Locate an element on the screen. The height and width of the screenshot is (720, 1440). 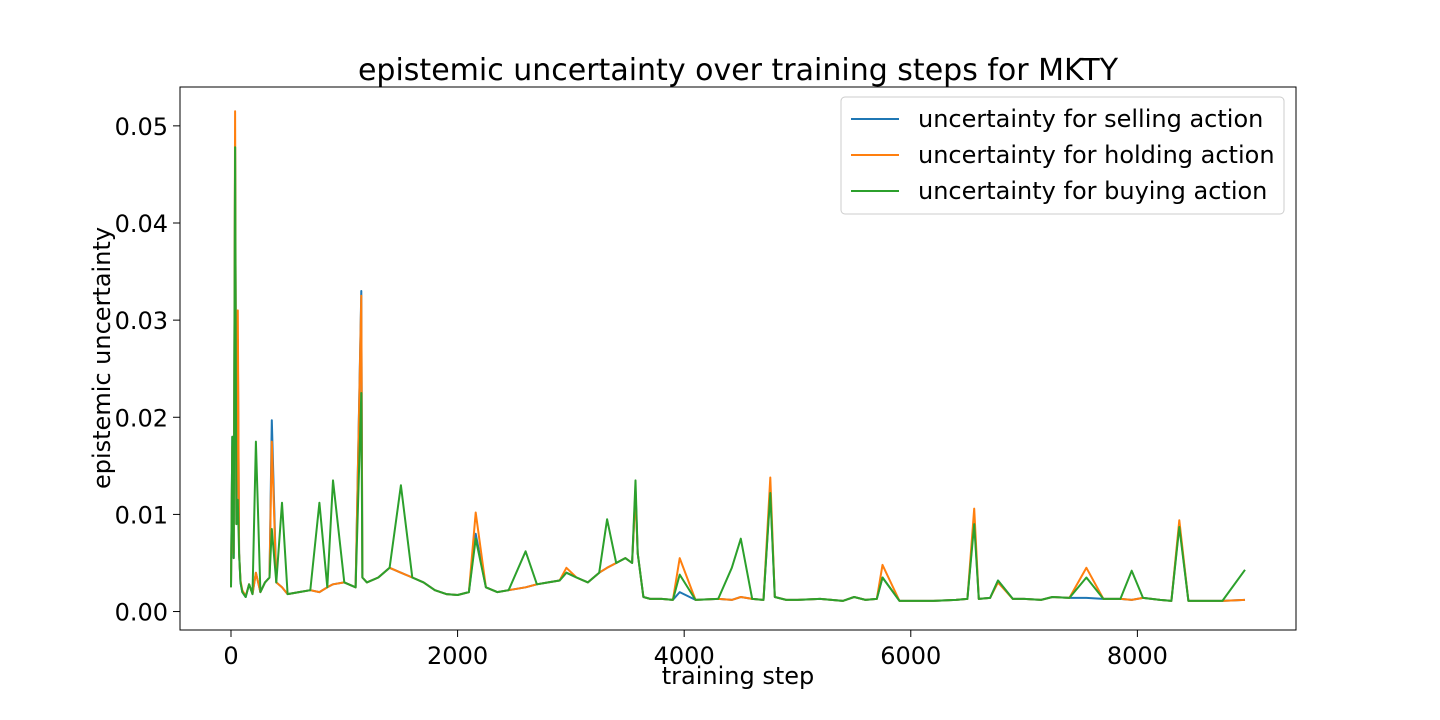
x-axis-label: training step is located at coordinates (738, 676).